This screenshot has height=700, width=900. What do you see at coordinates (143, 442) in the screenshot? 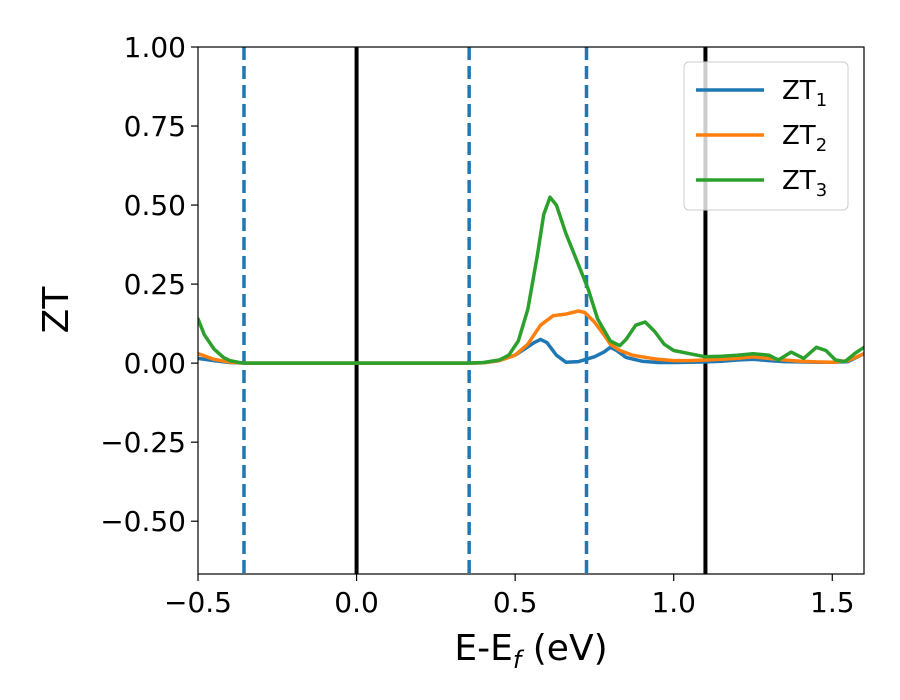
I see `y-tick-label: −0.25` at bounding box center [143, 442].